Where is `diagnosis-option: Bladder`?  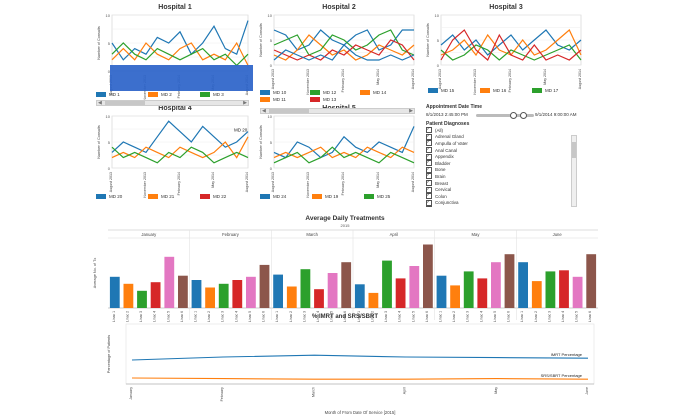 diagnosis-option: Bladder is located at coordinates (501, 163).